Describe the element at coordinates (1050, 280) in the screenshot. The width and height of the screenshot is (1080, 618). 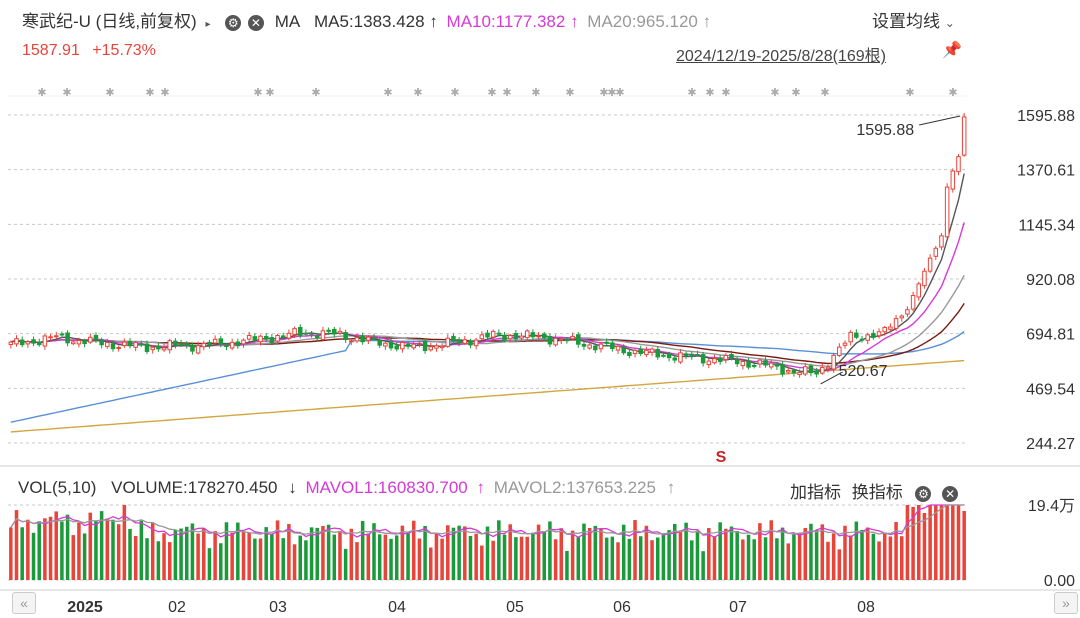
I see `price-tick-label: 920.08` at that location.